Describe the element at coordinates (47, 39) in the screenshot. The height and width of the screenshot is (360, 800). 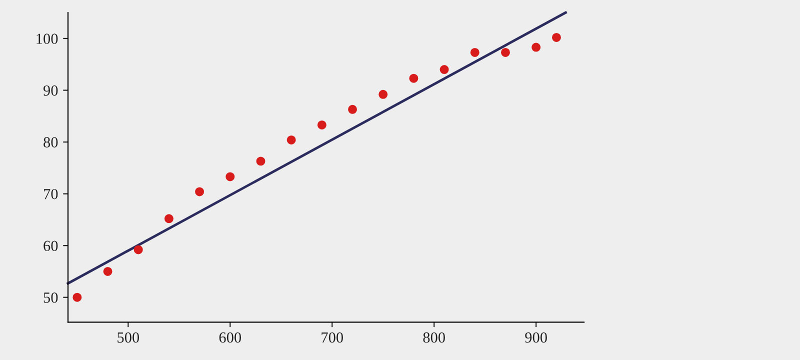
I see `y-tick-label: 100` at that location.